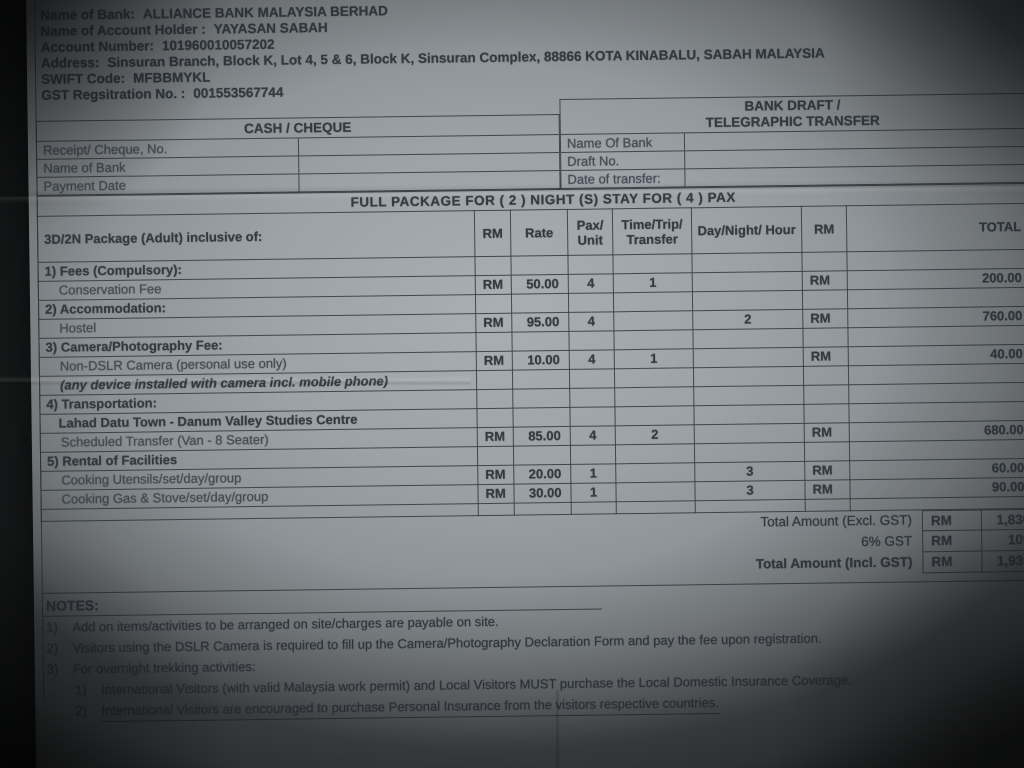 Image resolution: width=1024 pixels, height=768 pixels. I want to click on cell-rate: 95.00, so click(540, 322).